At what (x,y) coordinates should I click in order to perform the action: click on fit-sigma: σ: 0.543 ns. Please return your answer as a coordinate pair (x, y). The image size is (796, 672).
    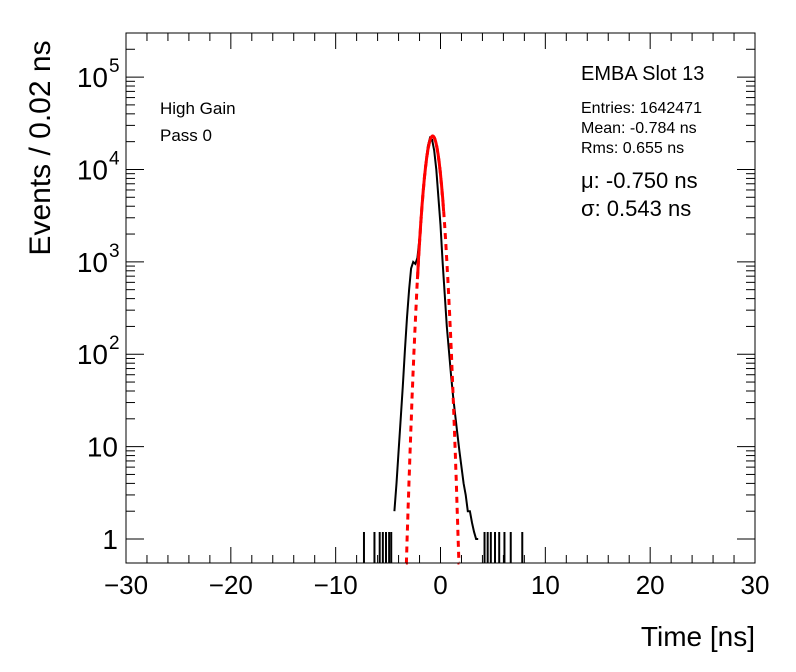
    Looking at the image, I should click on (636, 208).